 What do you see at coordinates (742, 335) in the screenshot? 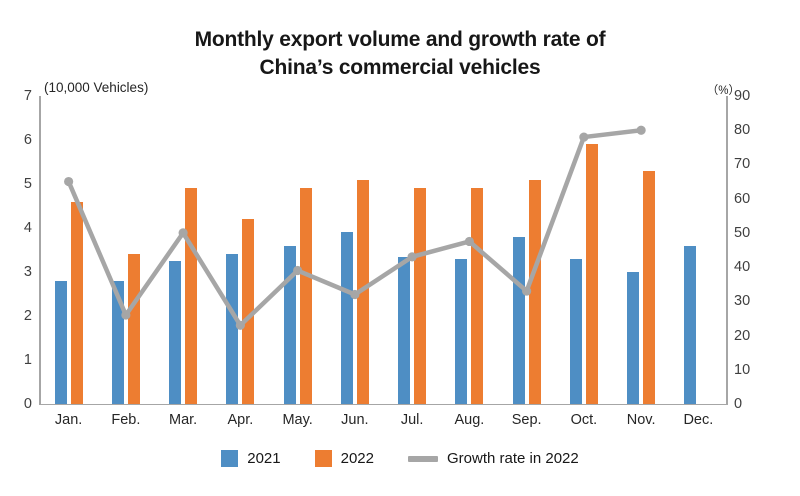
I see `y-axis-right-tick: 20` at bounding box center [742, 335].